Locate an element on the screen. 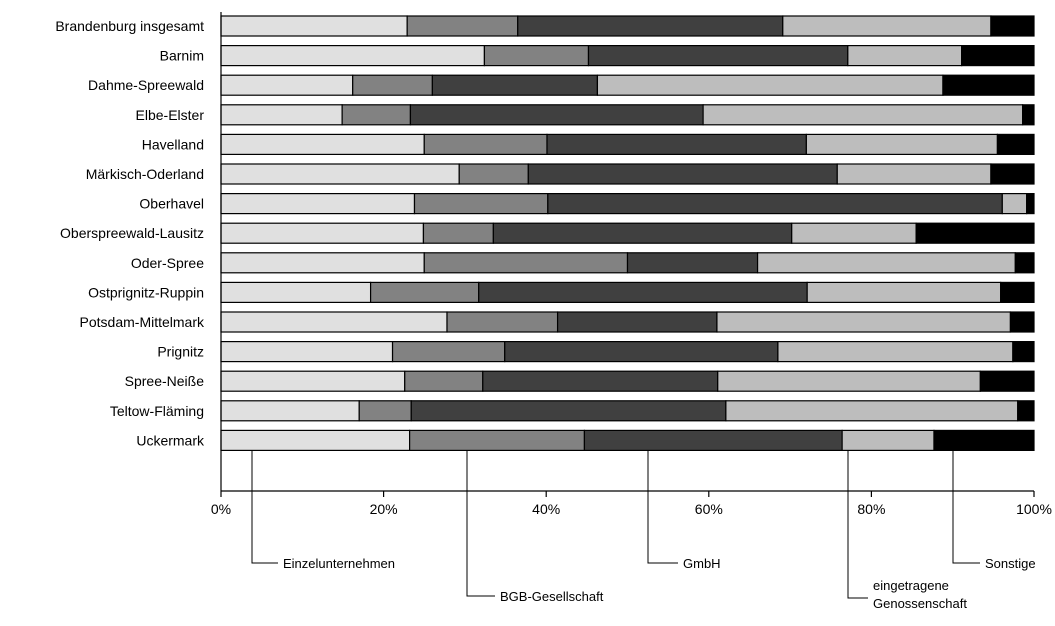  category-label: Oberhavel is located at coordinates (171, 204).